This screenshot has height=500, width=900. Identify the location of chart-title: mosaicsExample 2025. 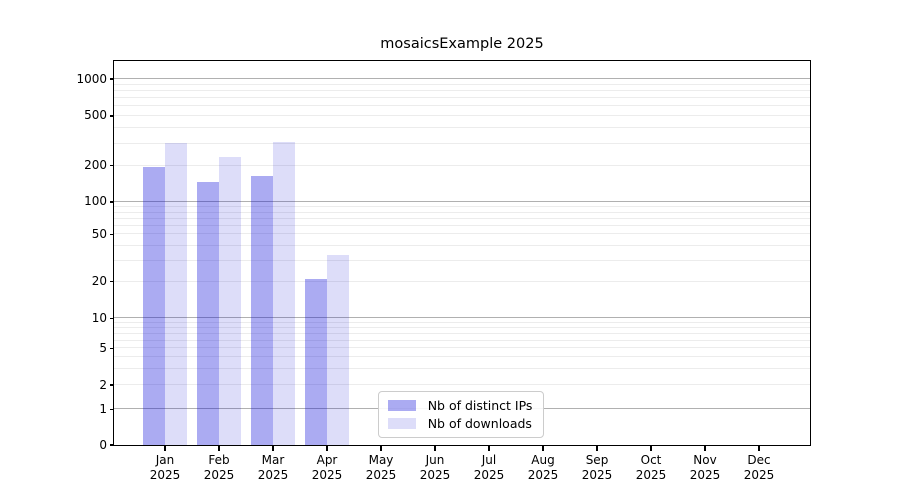
(462, 44).